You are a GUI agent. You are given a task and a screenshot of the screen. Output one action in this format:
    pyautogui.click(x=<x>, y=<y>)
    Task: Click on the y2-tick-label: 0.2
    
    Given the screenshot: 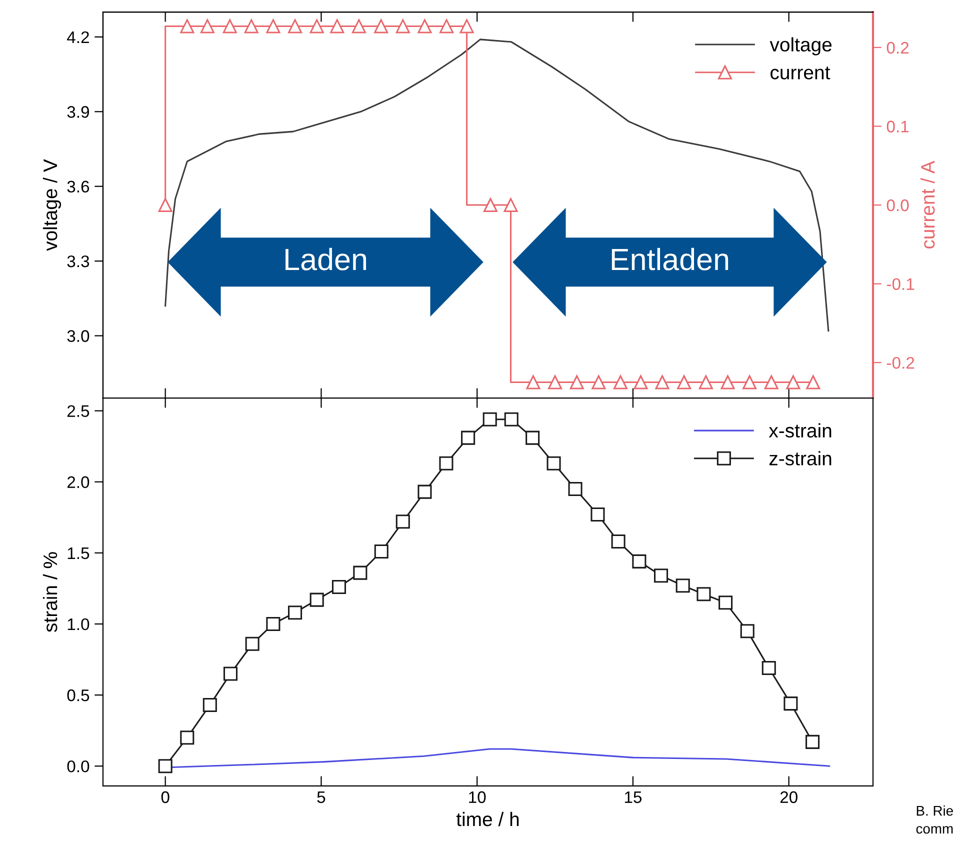 What is the action you would take?
    pyautogui.click(x=897, y=48)
    